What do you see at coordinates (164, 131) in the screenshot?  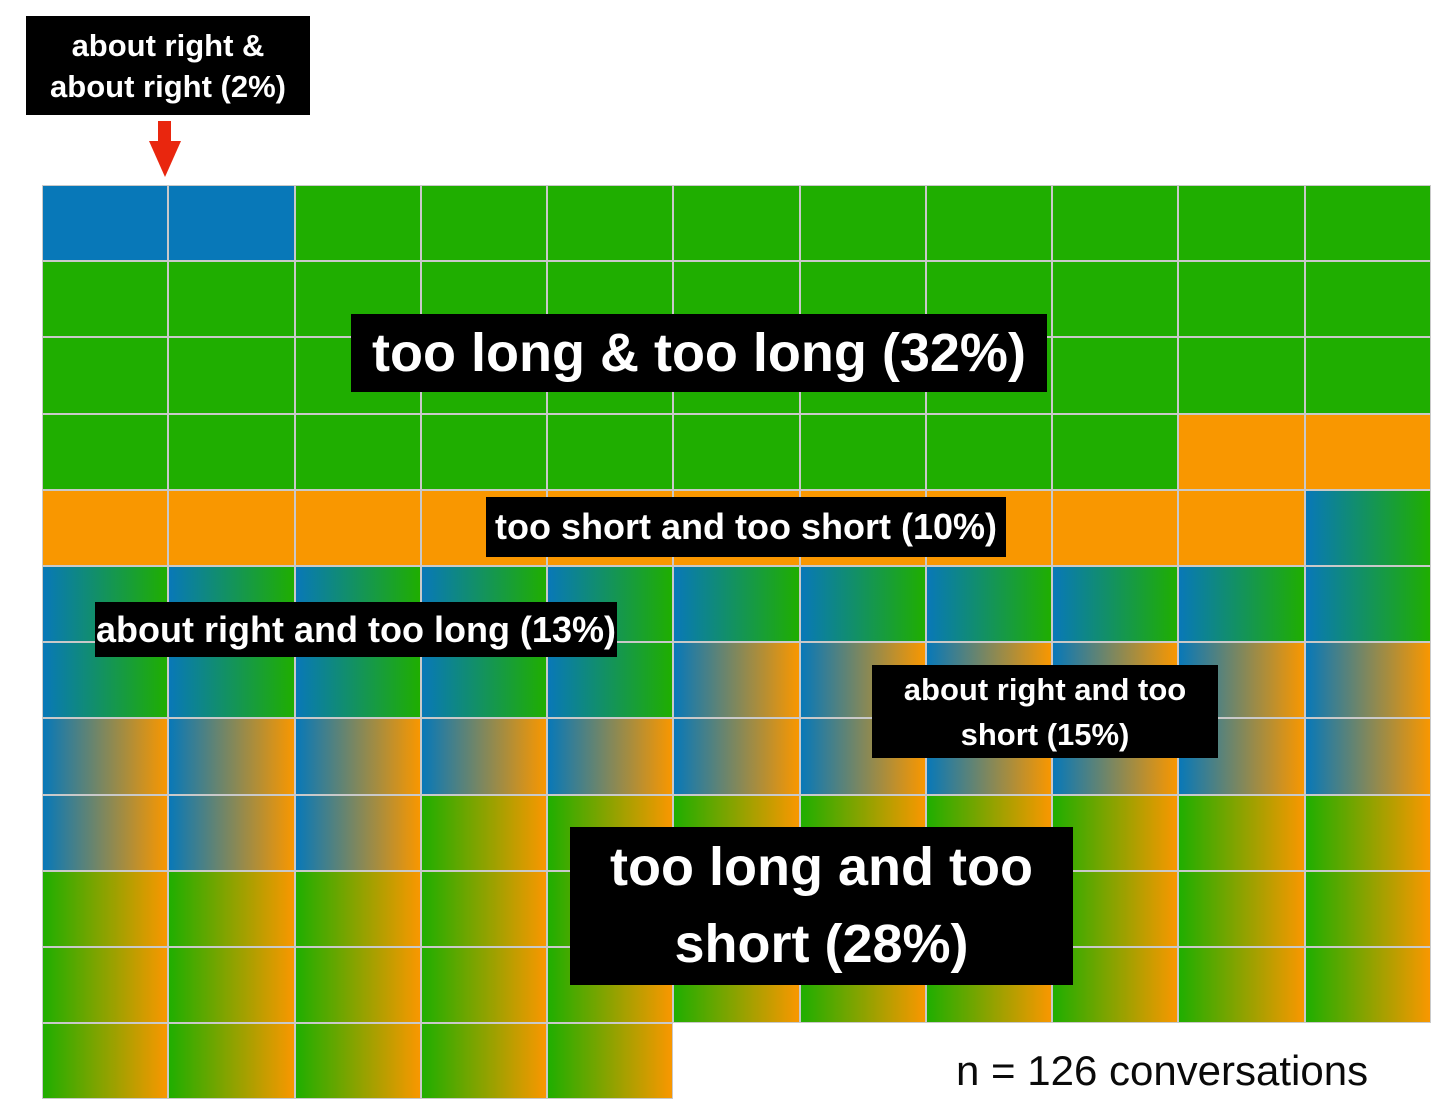 I see `down-arrow-shaft` at bounding box center [164, 131].